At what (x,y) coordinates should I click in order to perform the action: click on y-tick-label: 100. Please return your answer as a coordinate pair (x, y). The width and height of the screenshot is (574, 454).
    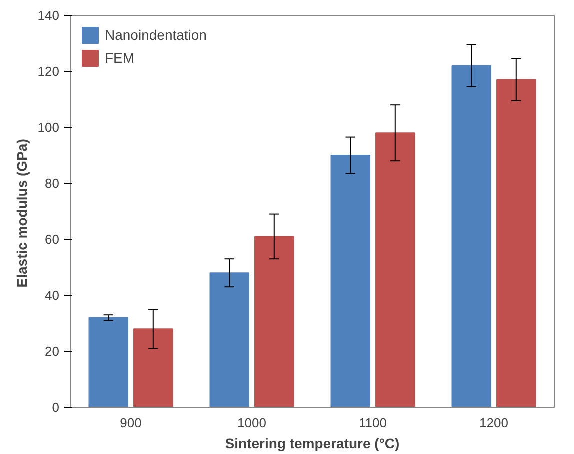
    Looking at the image, I should click on (49, 127).